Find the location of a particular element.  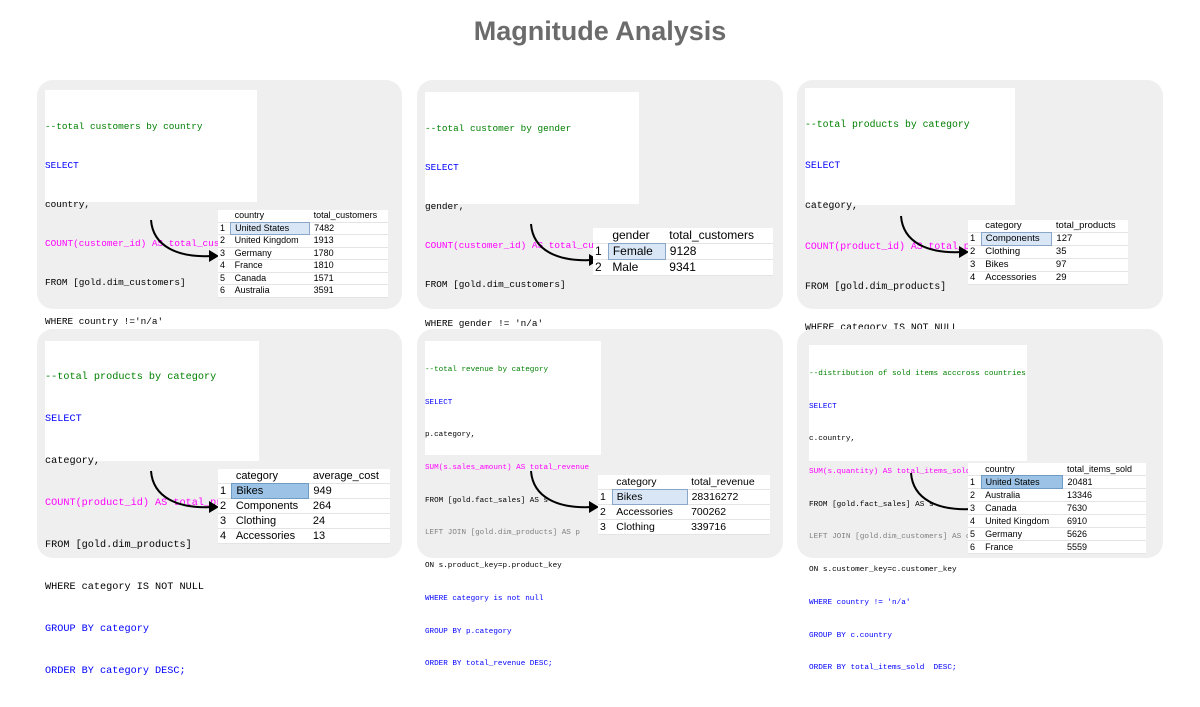

row-number: 4 is located at coordinates (973, 521).